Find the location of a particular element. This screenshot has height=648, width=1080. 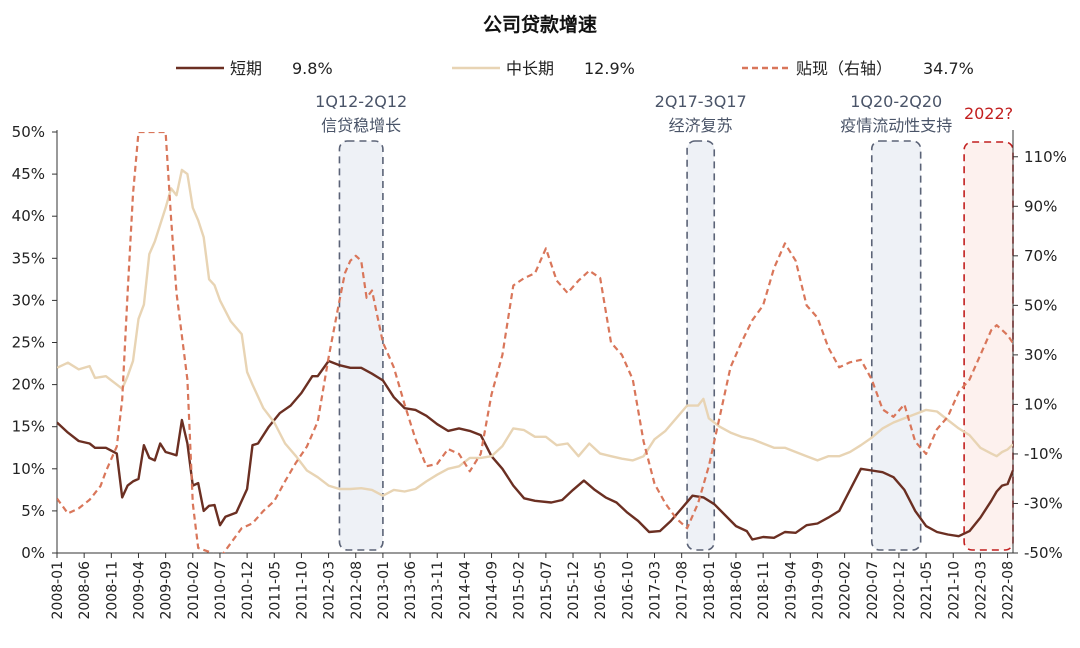

x-tick-label: 2009-09 is located at coordinates (167, 590).